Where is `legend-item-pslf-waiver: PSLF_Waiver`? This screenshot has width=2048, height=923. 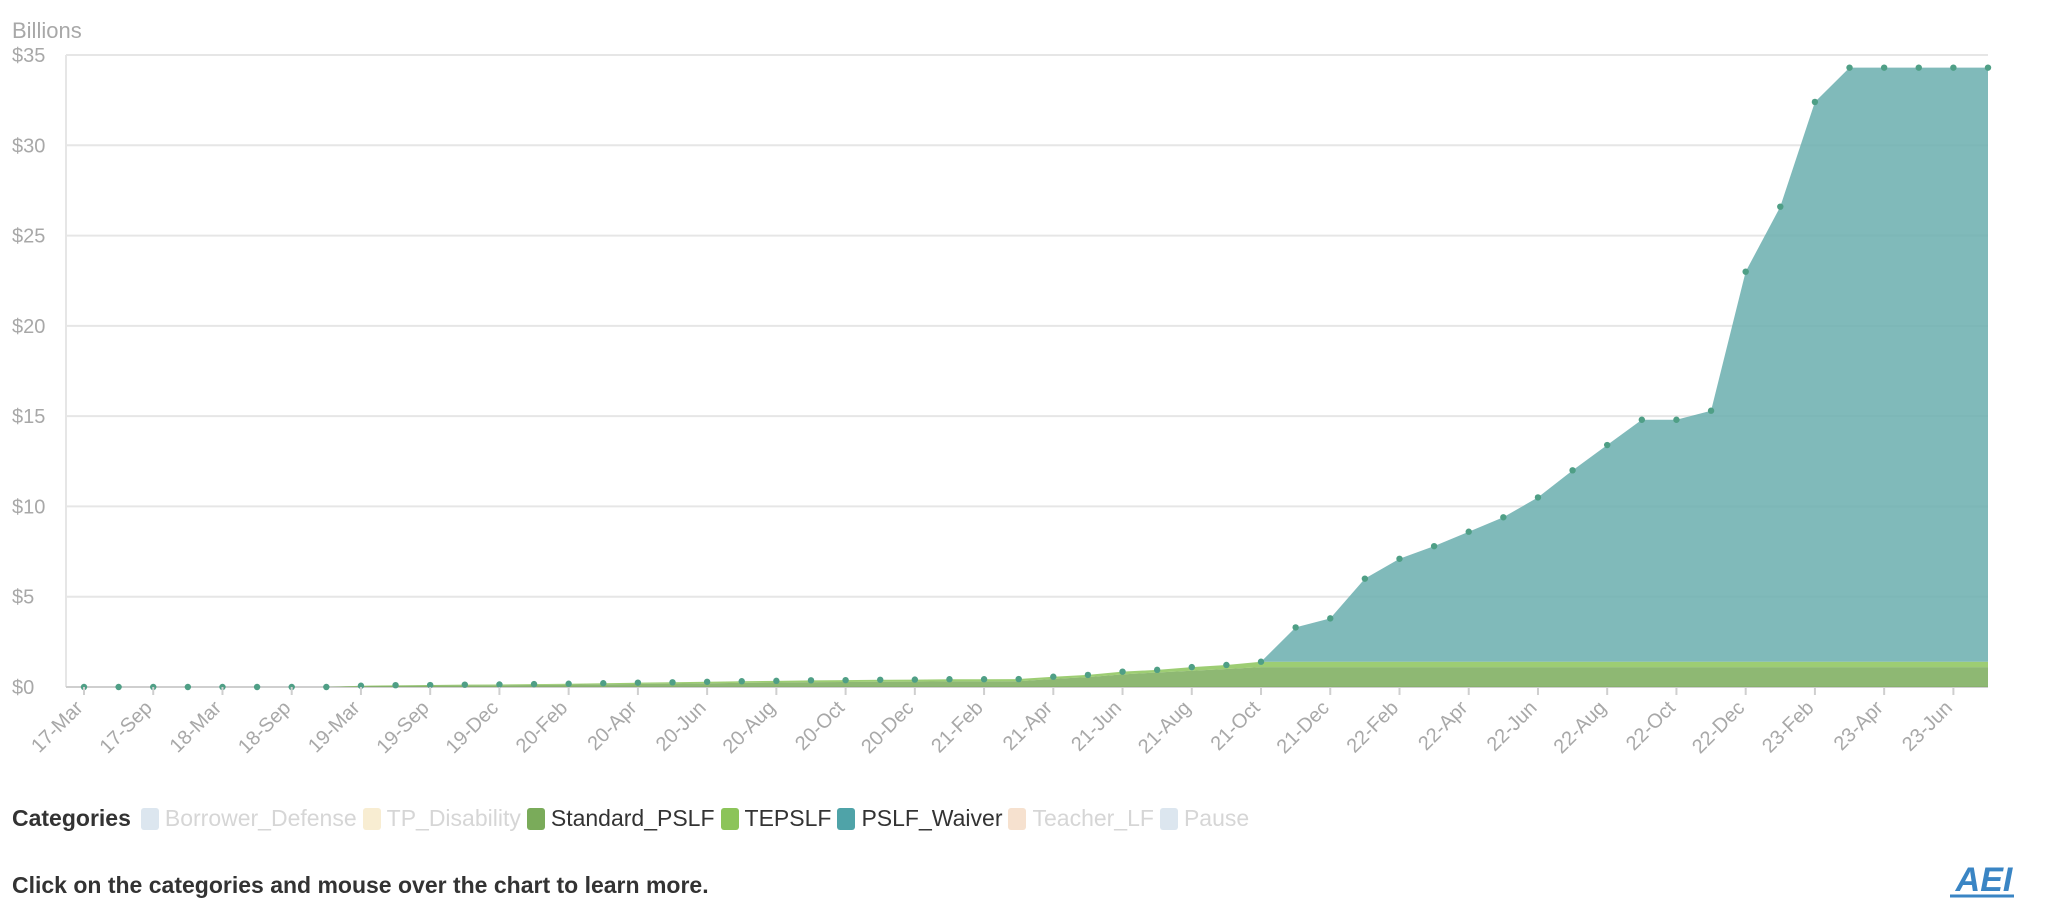 legend-item-pslf-waiver: PSLF_Waiver is located at coordinates (919, 818).